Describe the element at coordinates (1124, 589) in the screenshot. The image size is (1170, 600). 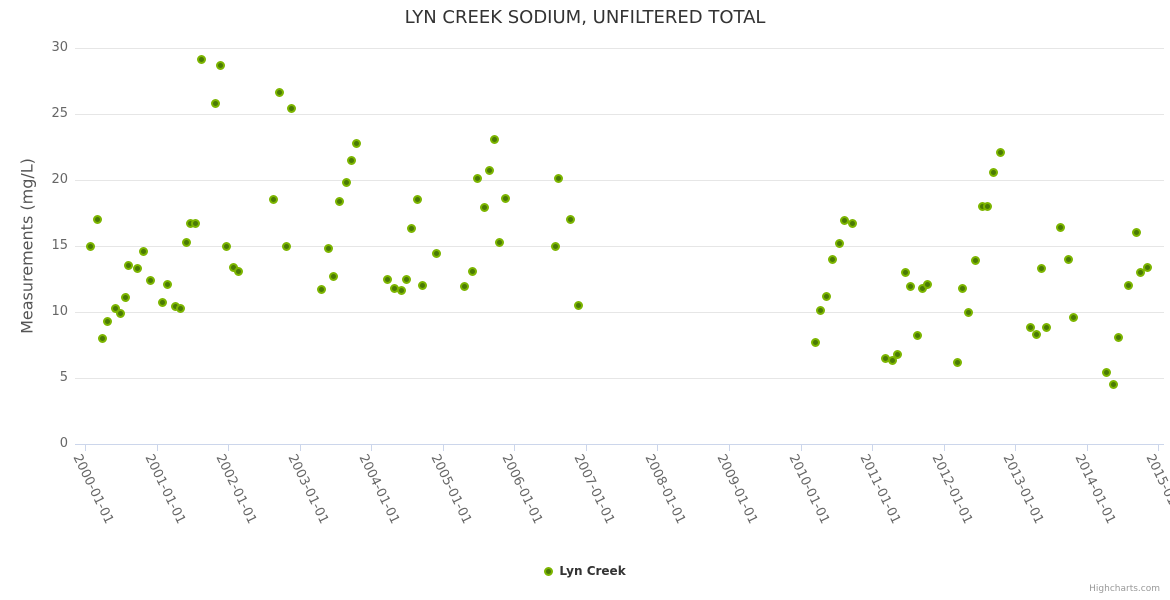
I see `highcharts-credits-link: Highcharts.com` at that location.